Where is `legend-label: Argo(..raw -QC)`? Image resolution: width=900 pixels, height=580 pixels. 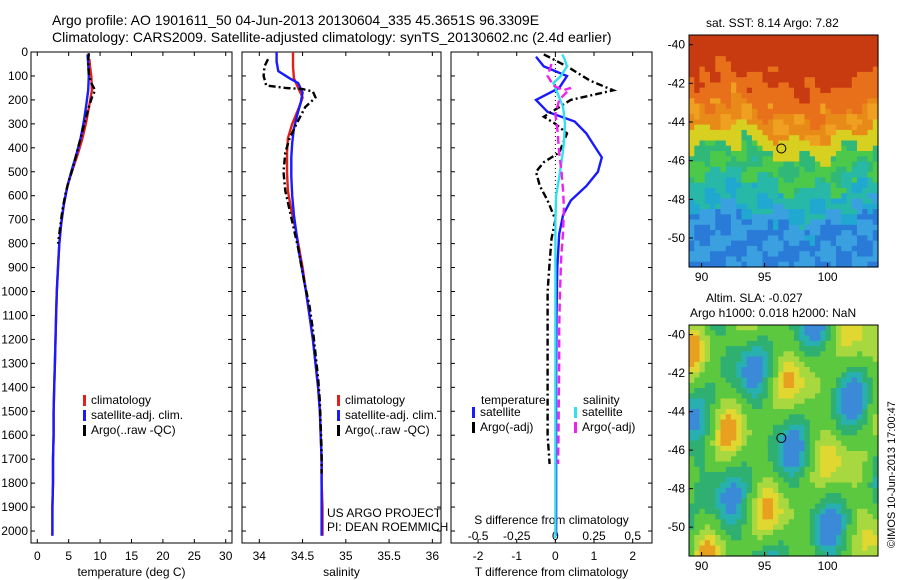 legend-label: Argo(..raw -QC) is located at coordinates (133, 430).